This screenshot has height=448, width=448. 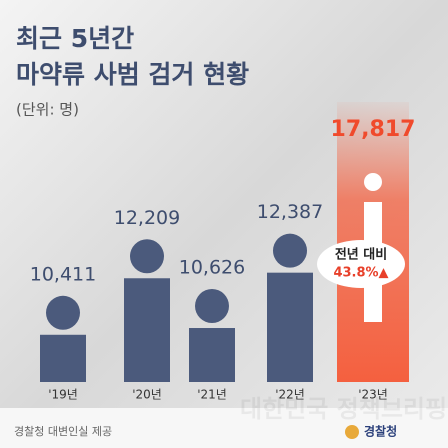 I want to click on watermark: 대한민국 정책브리핑, so click(x=343, y=409).